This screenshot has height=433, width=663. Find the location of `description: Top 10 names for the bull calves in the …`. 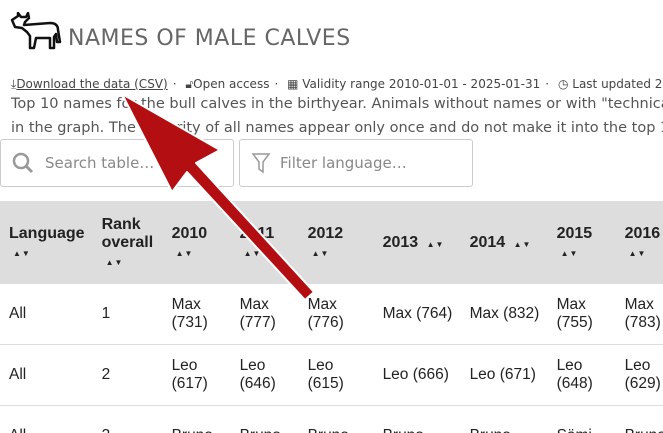

description: Top 10 names for the bull calves in the … is located at coordinates (337, 104).